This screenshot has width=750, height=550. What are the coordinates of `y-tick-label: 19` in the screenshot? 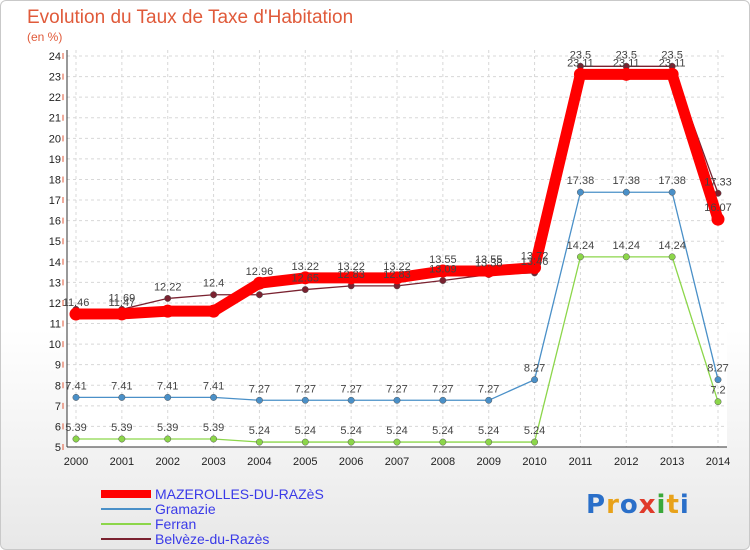 It's located at (55, 160).